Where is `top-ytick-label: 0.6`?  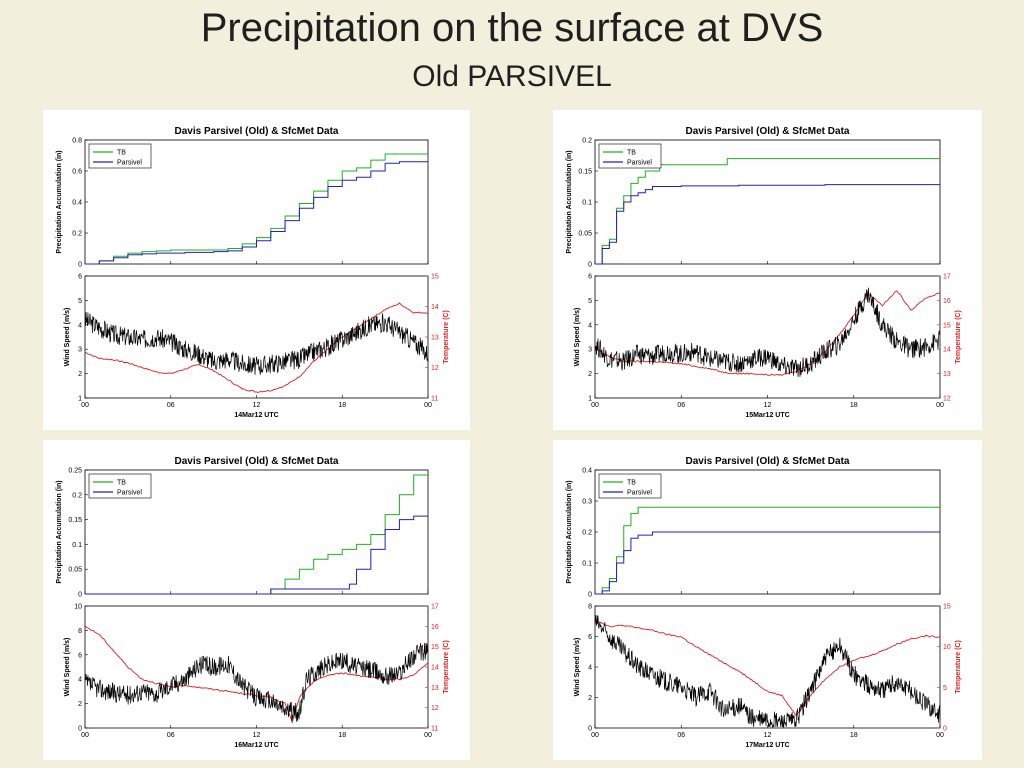
top-ytick-label: 0.6 is located at coordinates (77, 172).